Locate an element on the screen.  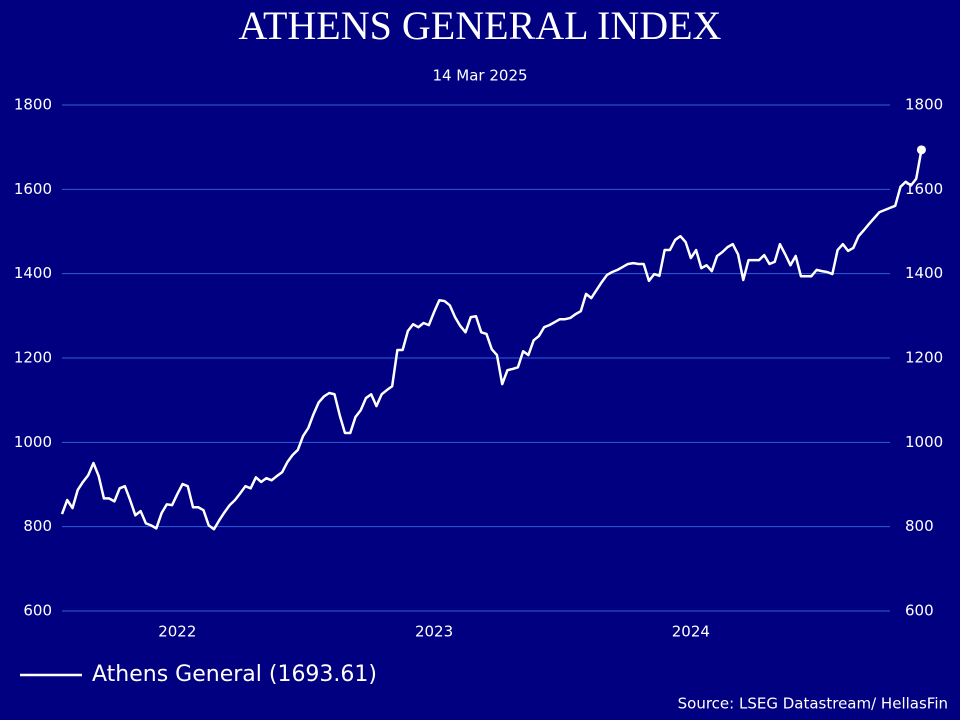
y-tick-label: 600 is located at coordinates (37, 611).